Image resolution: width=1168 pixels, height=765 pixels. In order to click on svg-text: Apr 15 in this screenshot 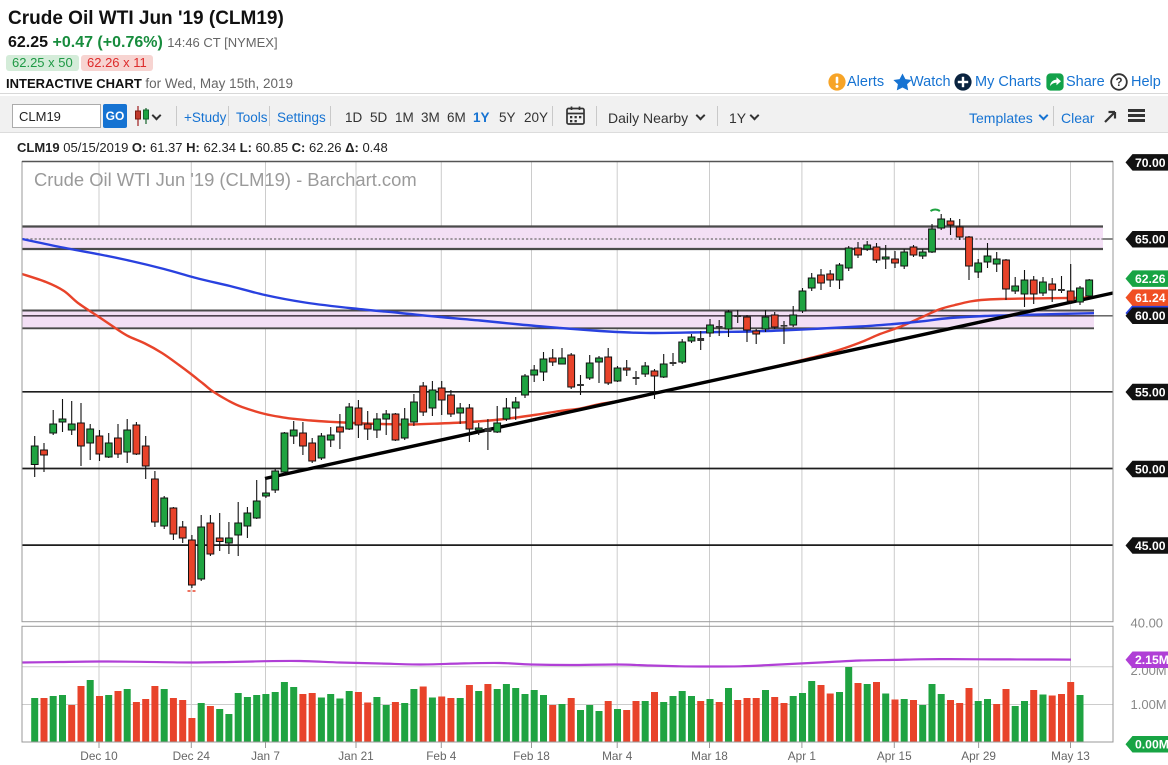, I will do `click(894, 756)`.